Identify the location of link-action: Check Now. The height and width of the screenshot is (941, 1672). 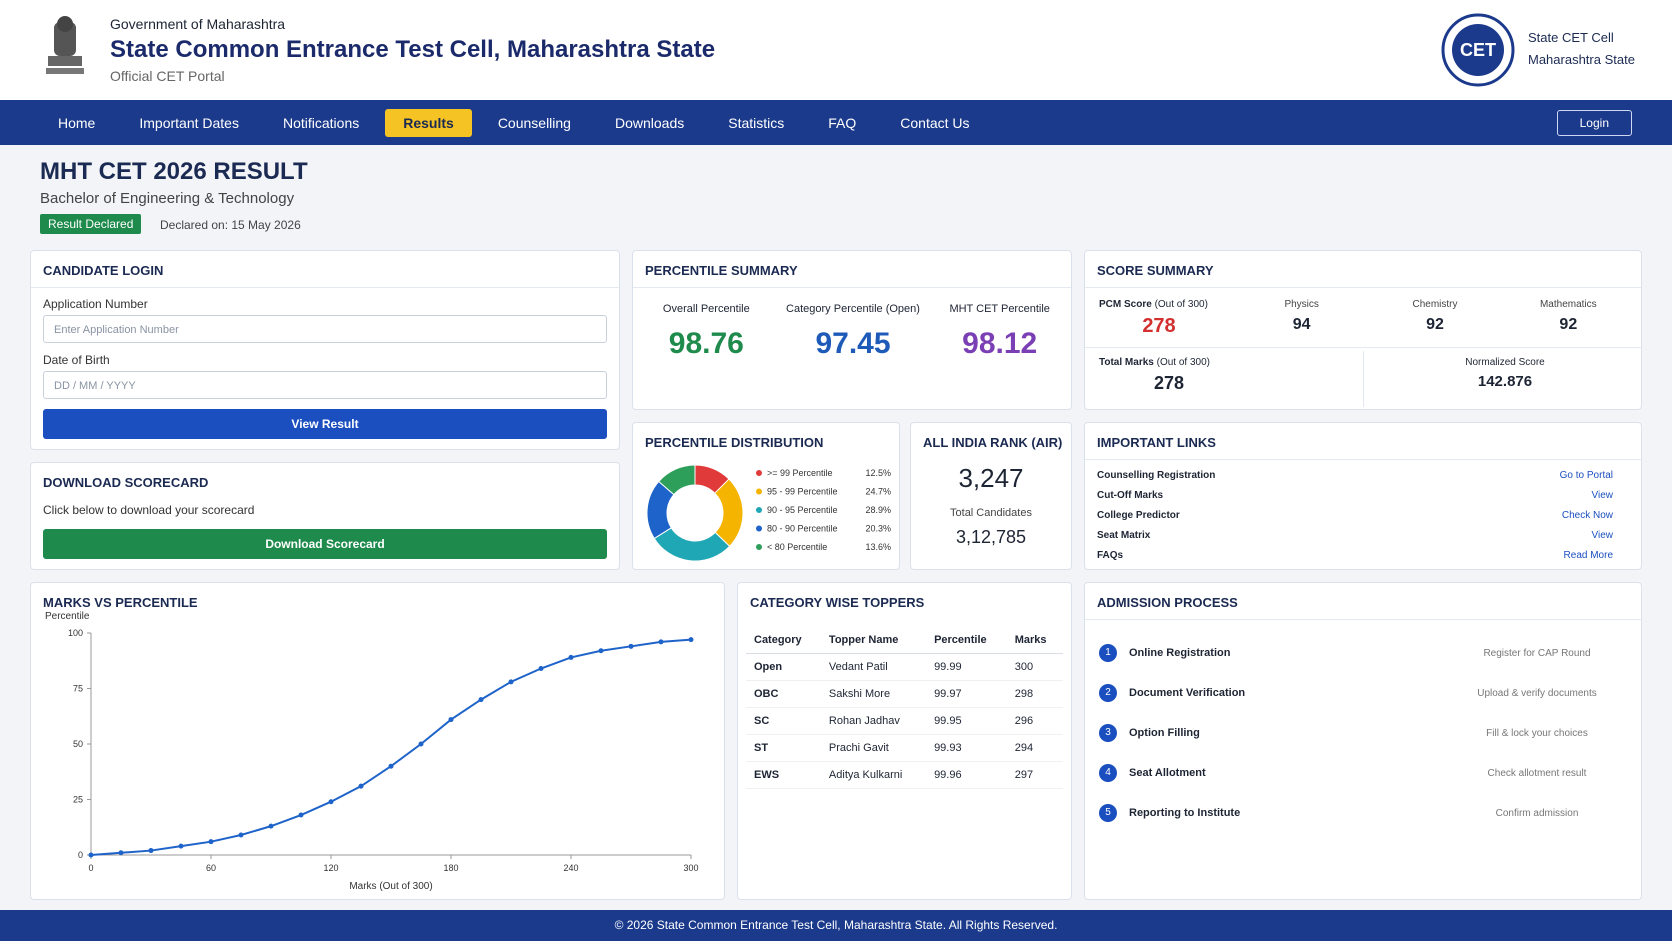
(1587, 515).